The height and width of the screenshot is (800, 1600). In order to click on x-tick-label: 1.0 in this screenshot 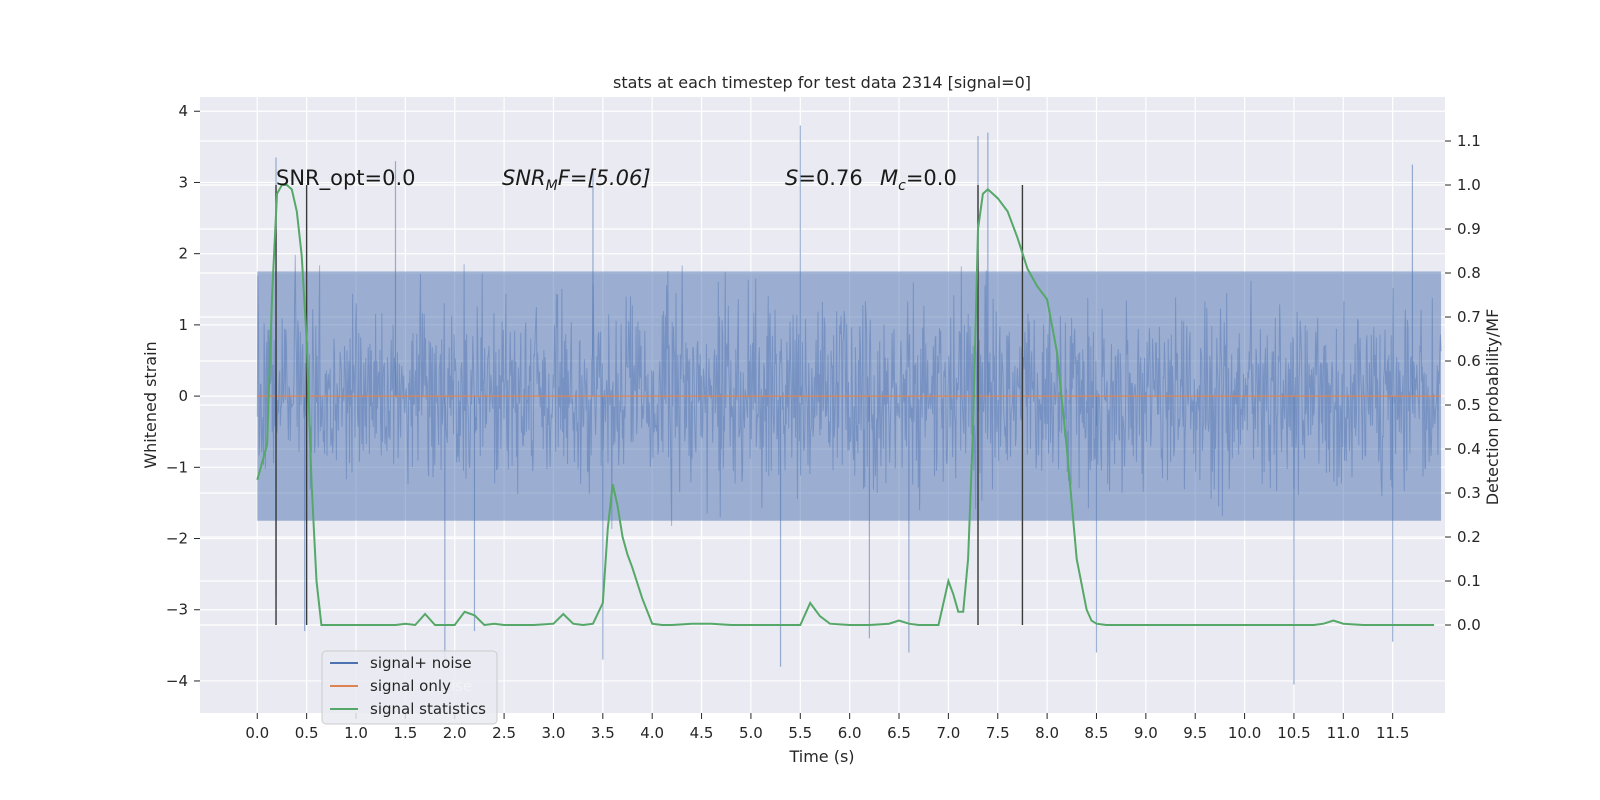, I will do `click(356, 733)`.